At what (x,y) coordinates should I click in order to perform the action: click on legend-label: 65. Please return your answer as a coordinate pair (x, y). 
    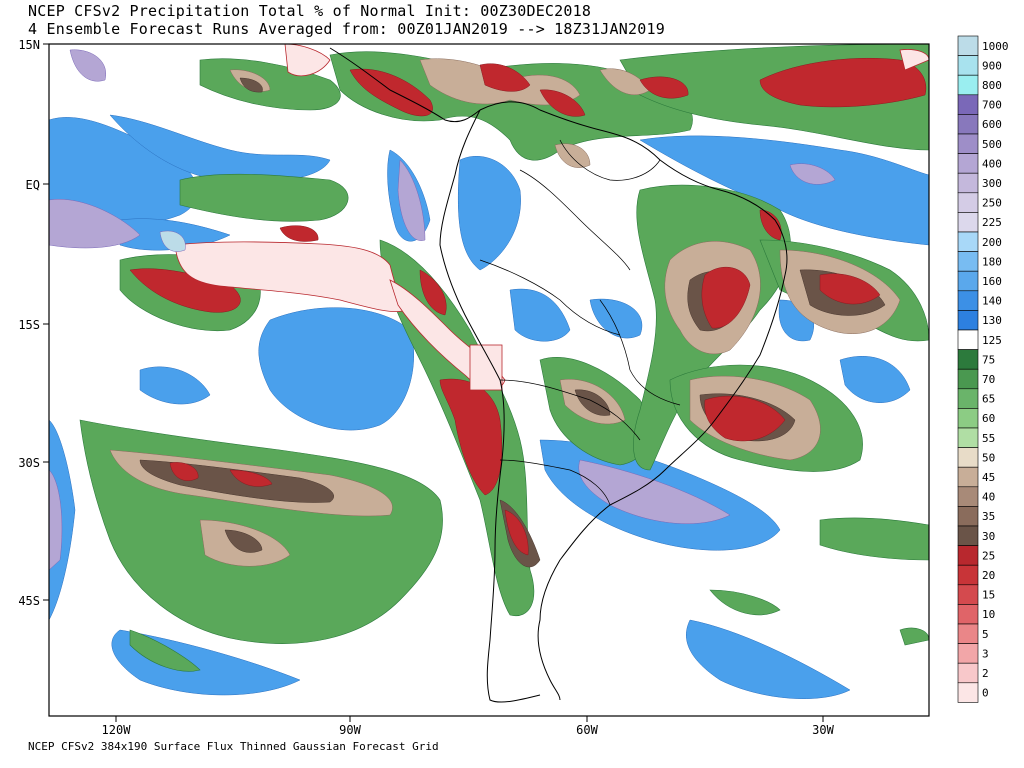
    Looking at the image, I should click on (988, 399).